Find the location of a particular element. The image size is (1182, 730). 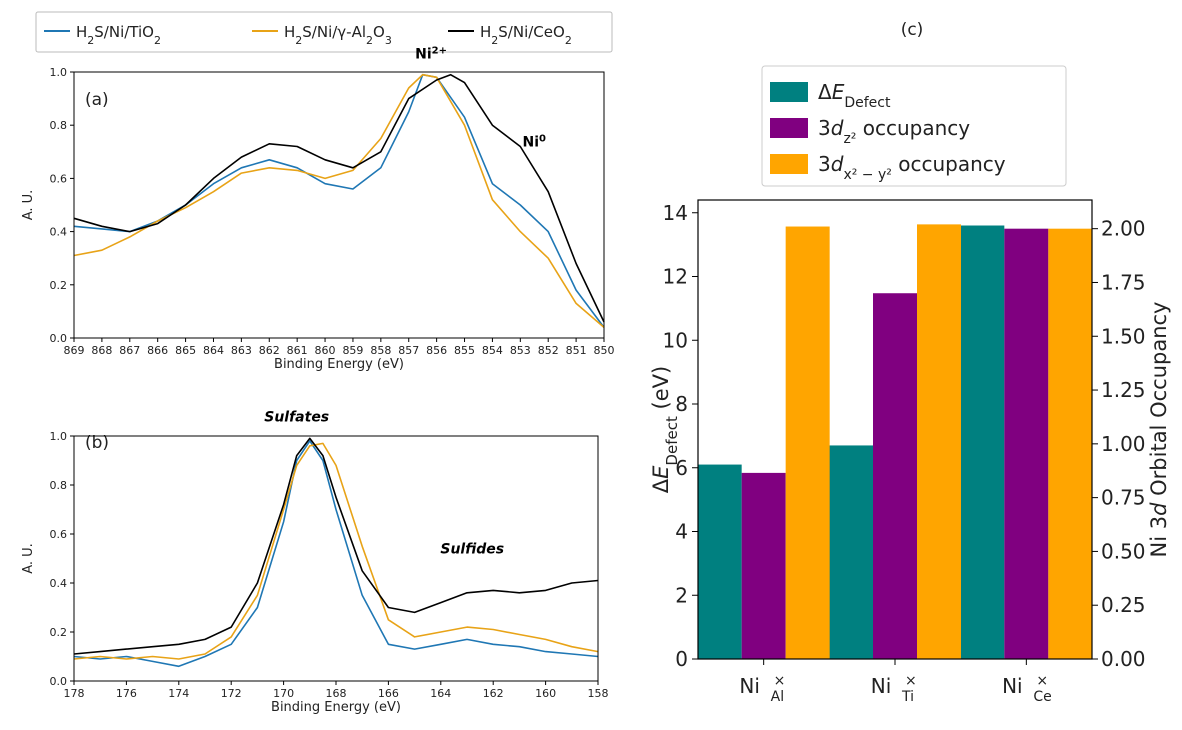

x-tick-label: 863 is located at coordinates (241, 350).